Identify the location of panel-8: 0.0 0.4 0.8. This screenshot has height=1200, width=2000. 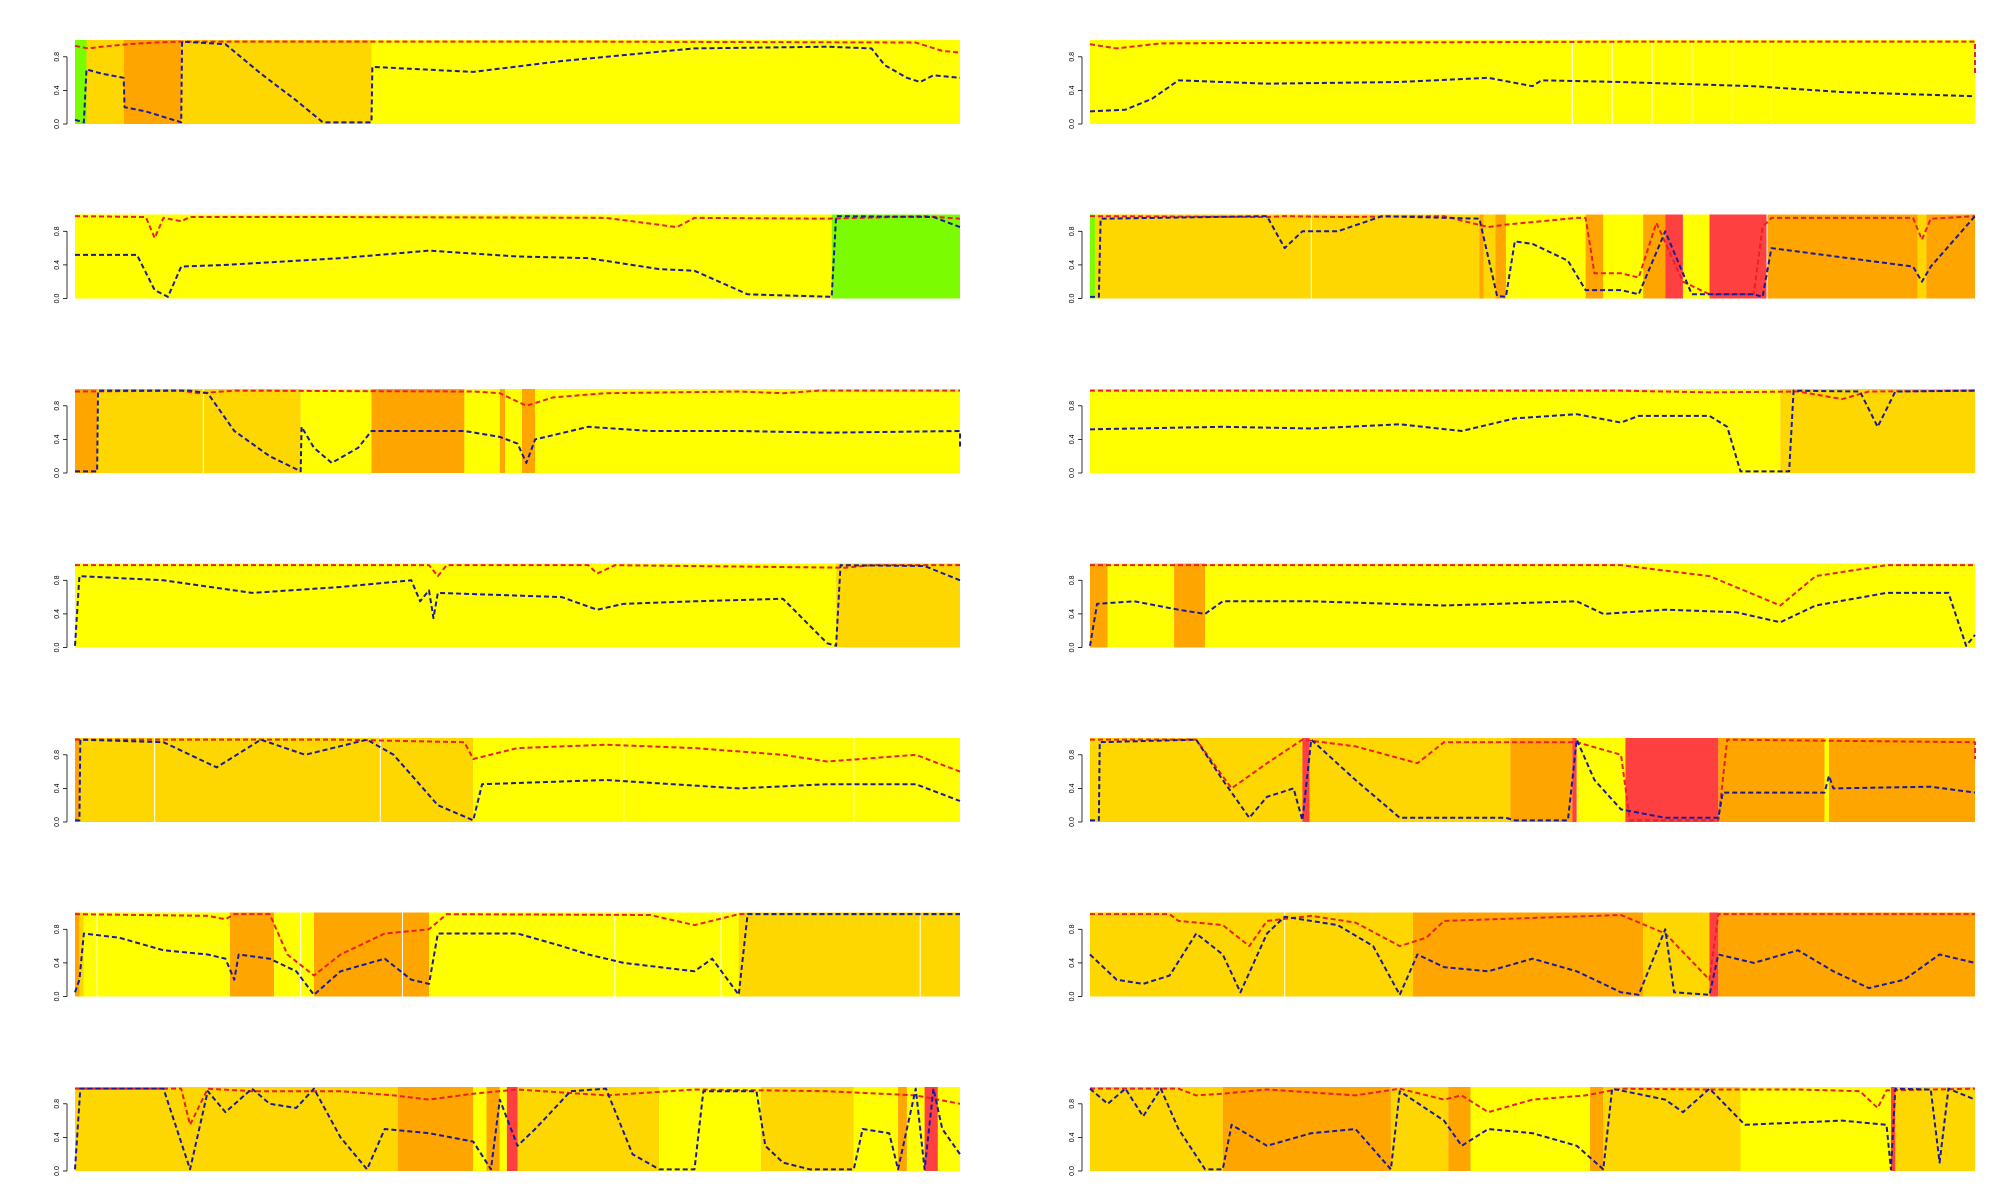
(1522, 608).